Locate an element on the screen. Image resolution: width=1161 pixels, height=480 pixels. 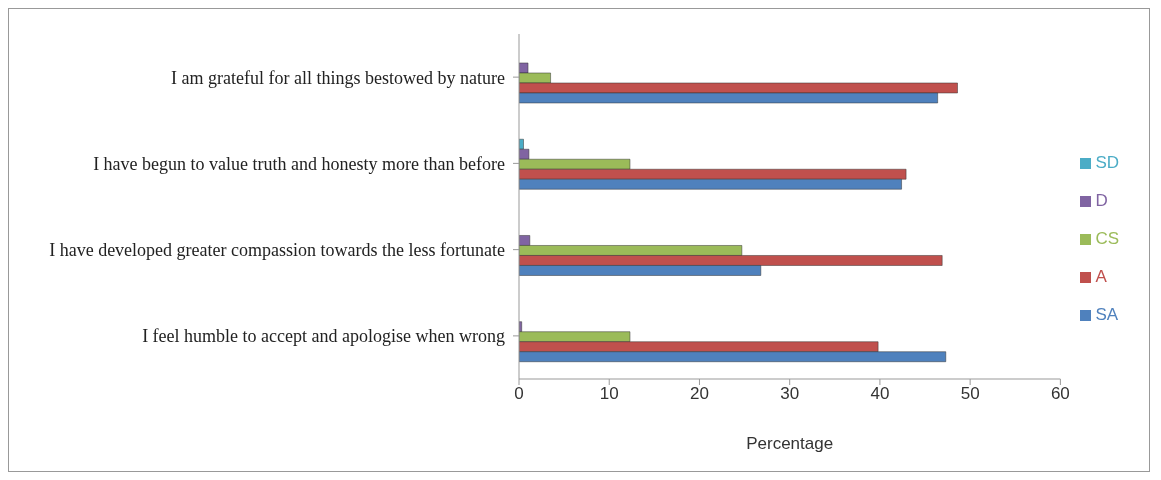
legend-label: D is located at coordinates (1101, 200).